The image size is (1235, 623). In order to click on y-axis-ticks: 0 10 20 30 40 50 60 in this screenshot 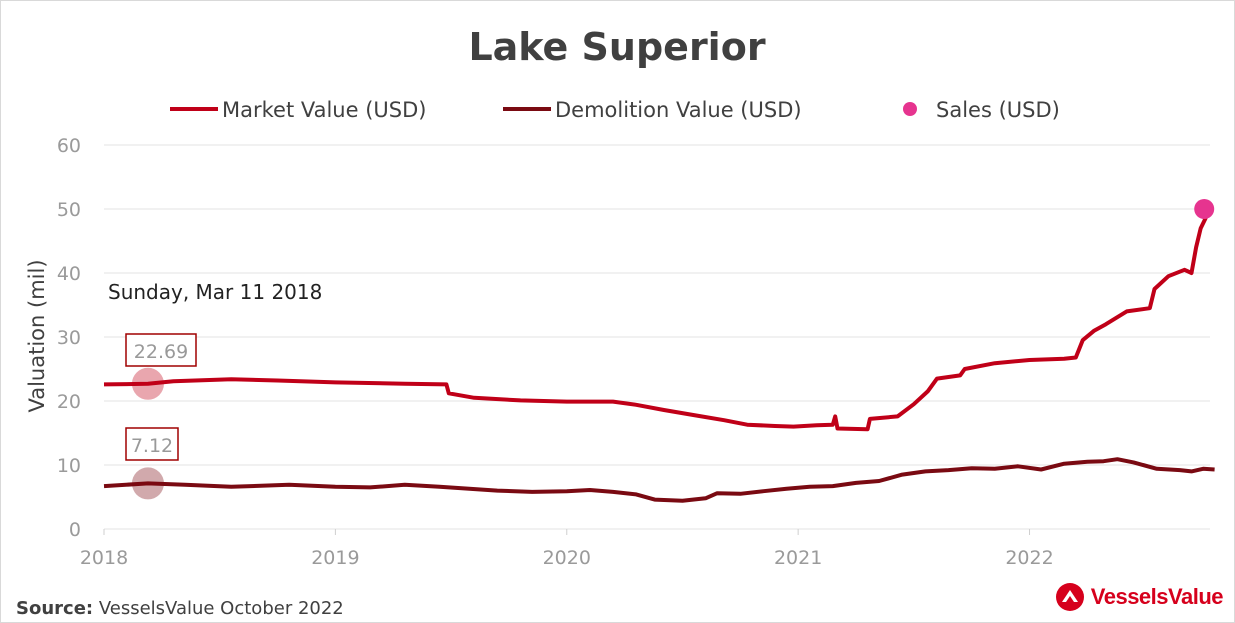, I will do `click(69, 338)`.